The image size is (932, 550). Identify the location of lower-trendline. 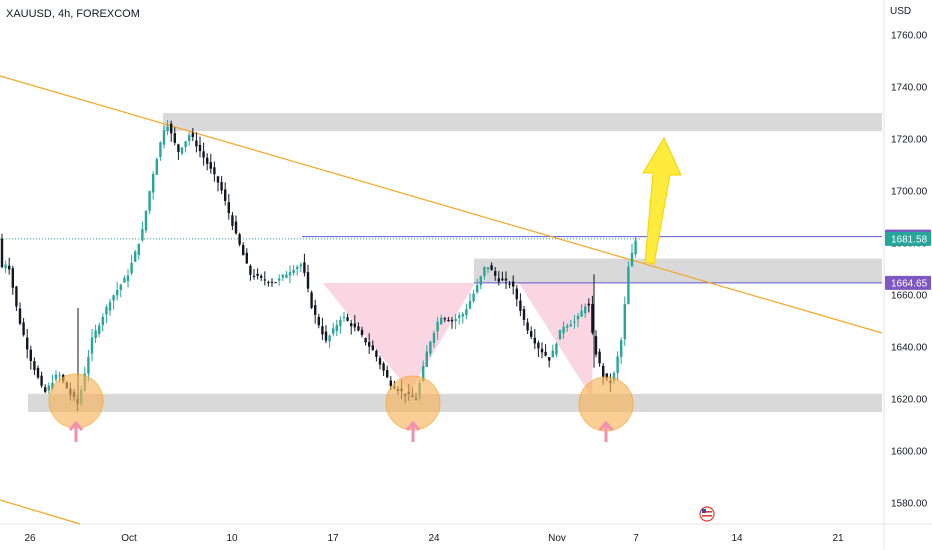
(40, 512).